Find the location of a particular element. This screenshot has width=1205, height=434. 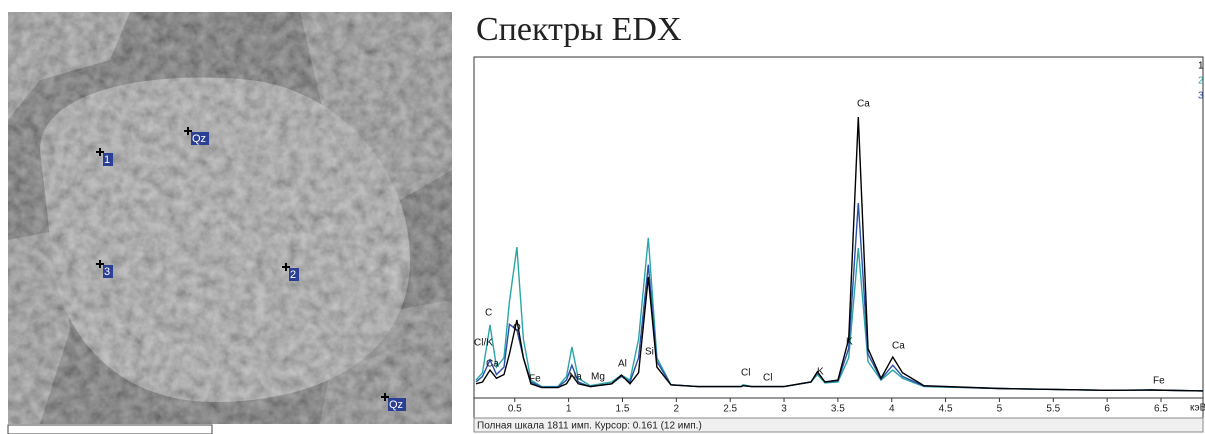

x-tick-label: 0.5 is located at coordinates (515, 409).